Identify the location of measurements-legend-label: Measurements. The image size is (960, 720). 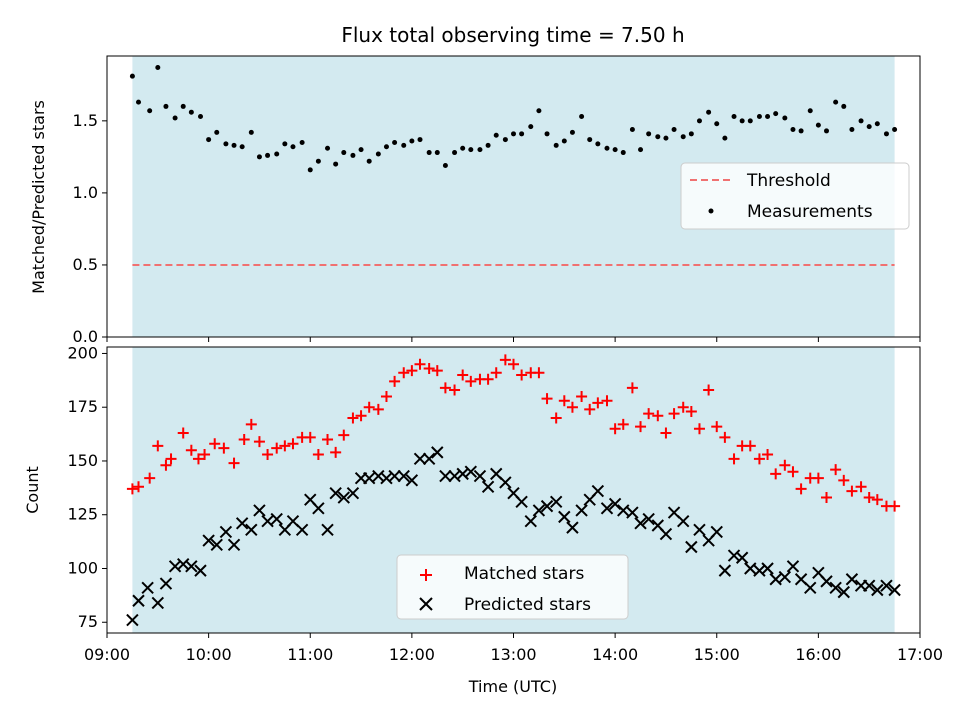
(810, 212).